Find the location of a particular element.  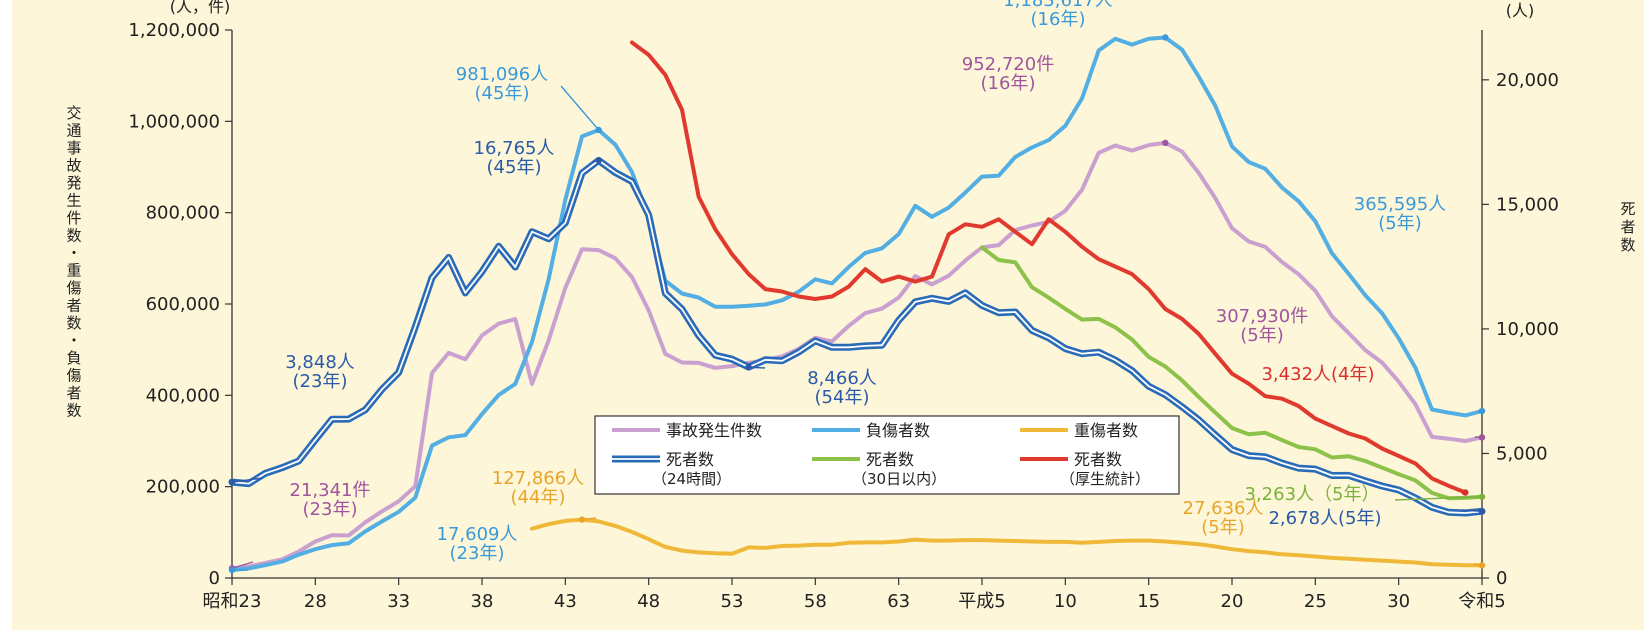

x-tick-label: 10 is located at coordinates (1065, 601).